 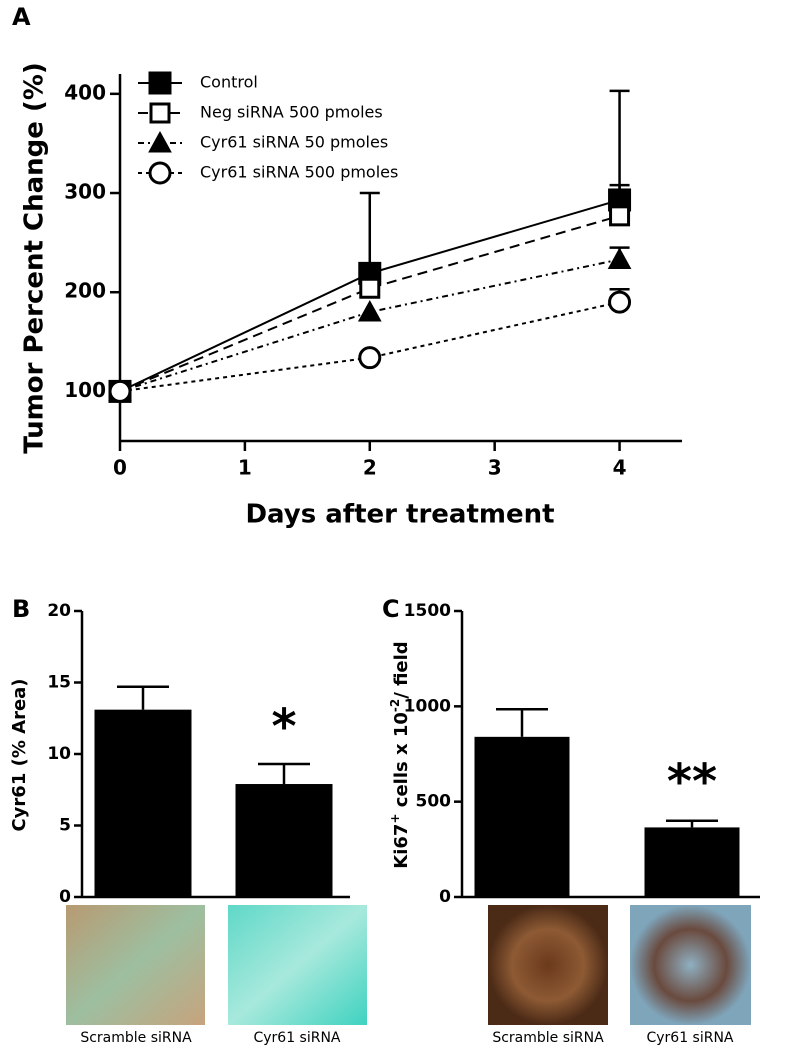 What do you see at coordinates (65, 826) in the screenshot?
I see `y-tick-label: 5` at bounding box center [65, 826].